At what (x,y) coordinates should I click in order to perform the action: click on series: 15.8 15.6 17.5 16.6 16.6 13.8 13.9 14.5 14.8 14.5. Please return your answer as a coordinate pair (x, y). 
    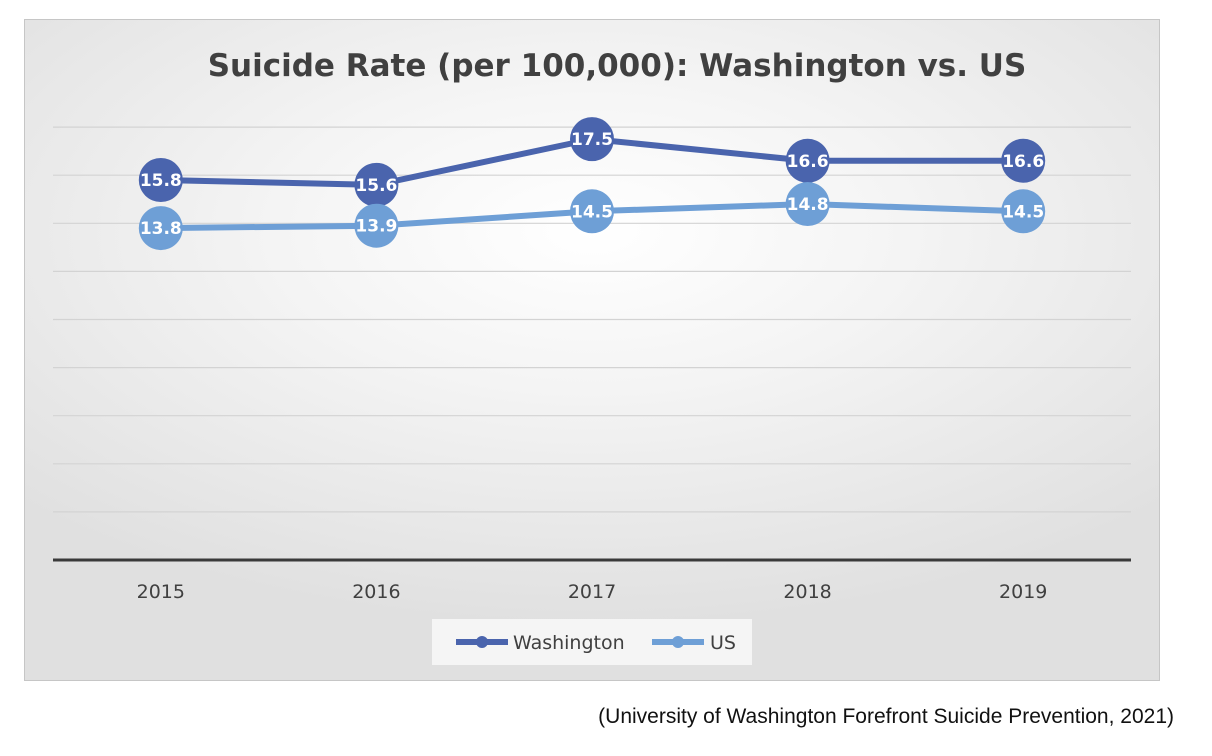
    Looking at the image, I should click on (592, 184).